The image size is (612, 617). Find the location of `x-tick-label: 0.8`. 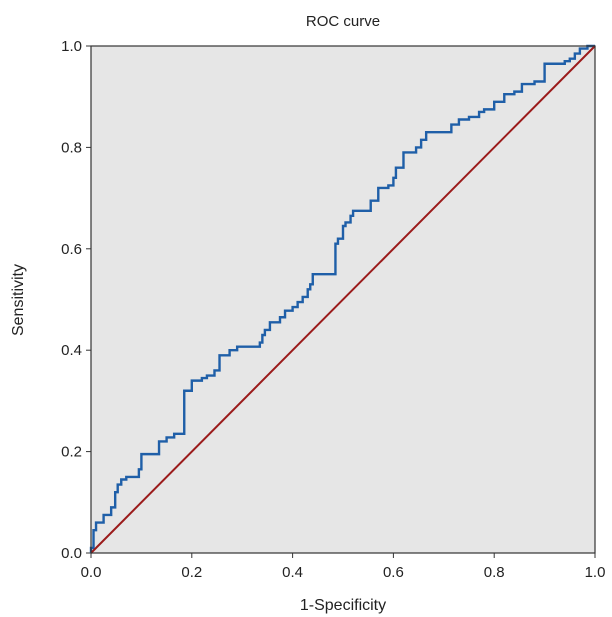

x-tick-label: 0.8 is located at coordinates (494, 572).